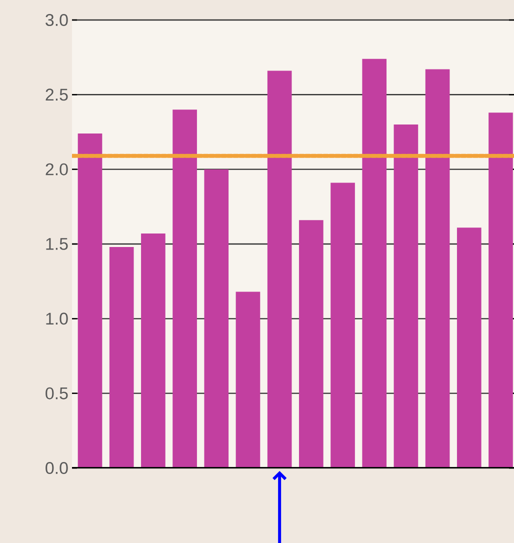  I want to click on y-tick-label: 2.0, so click(57, 169).